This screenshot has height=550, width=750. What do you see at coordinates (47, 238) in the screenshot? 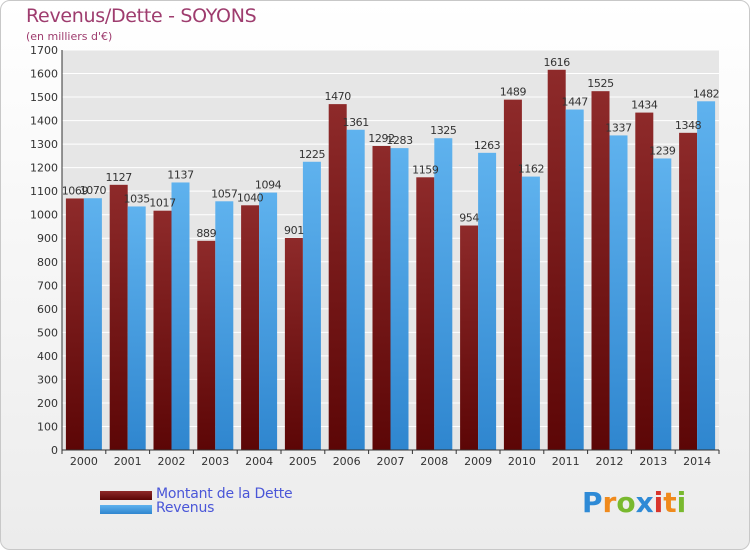
I see `y-tick-label: 900` at bounding box center [47, 238].